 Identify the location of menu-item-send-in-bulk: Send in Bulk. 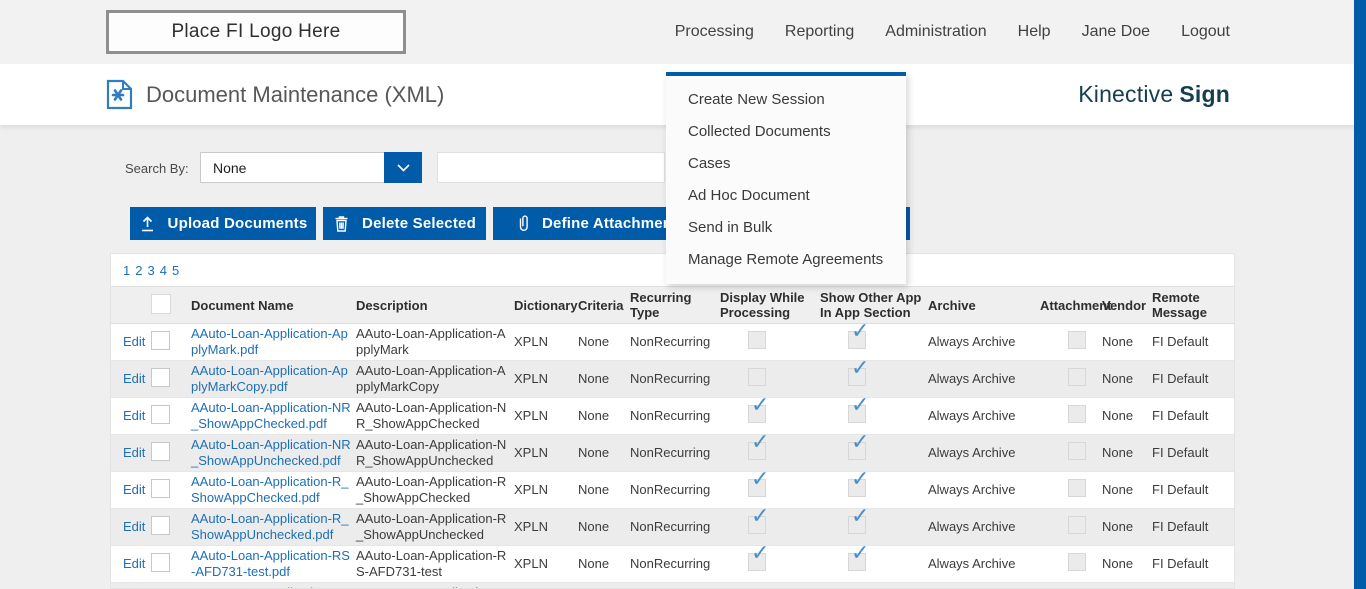
(730, 227).